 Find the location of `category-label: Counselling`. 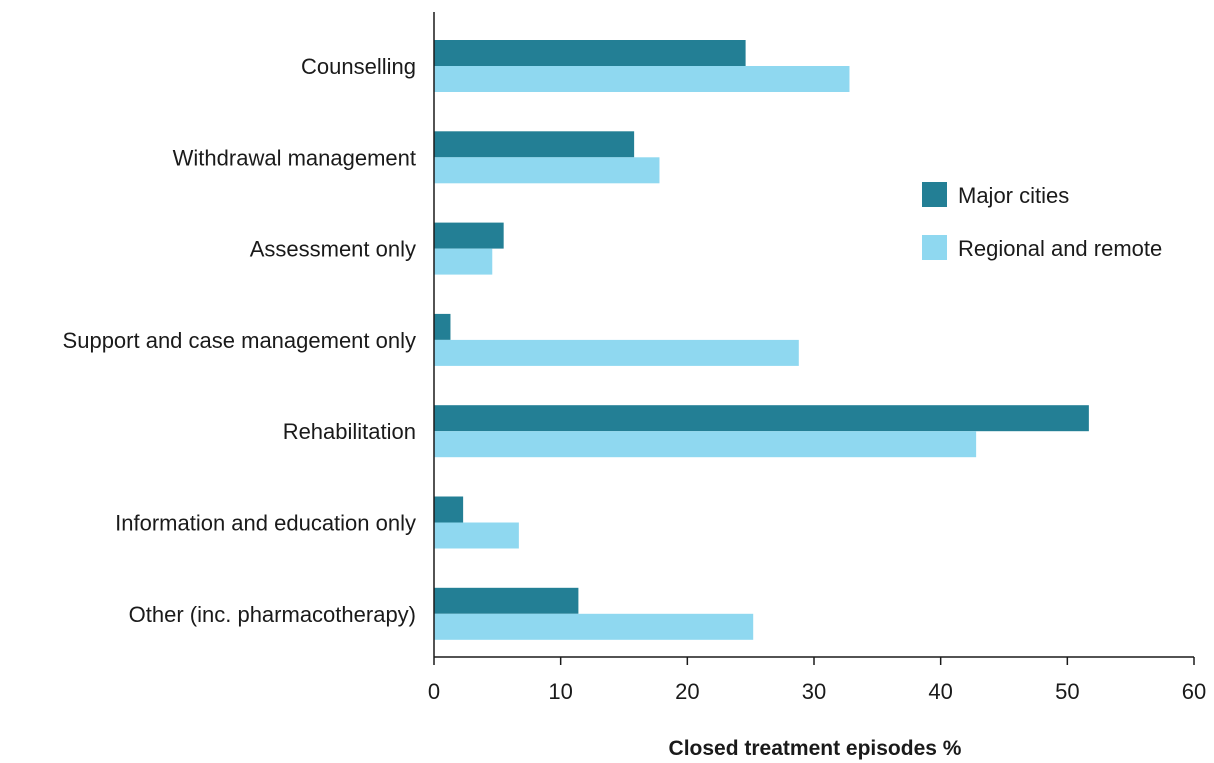

category-label: Counselling is located at coordinates (358, 66).